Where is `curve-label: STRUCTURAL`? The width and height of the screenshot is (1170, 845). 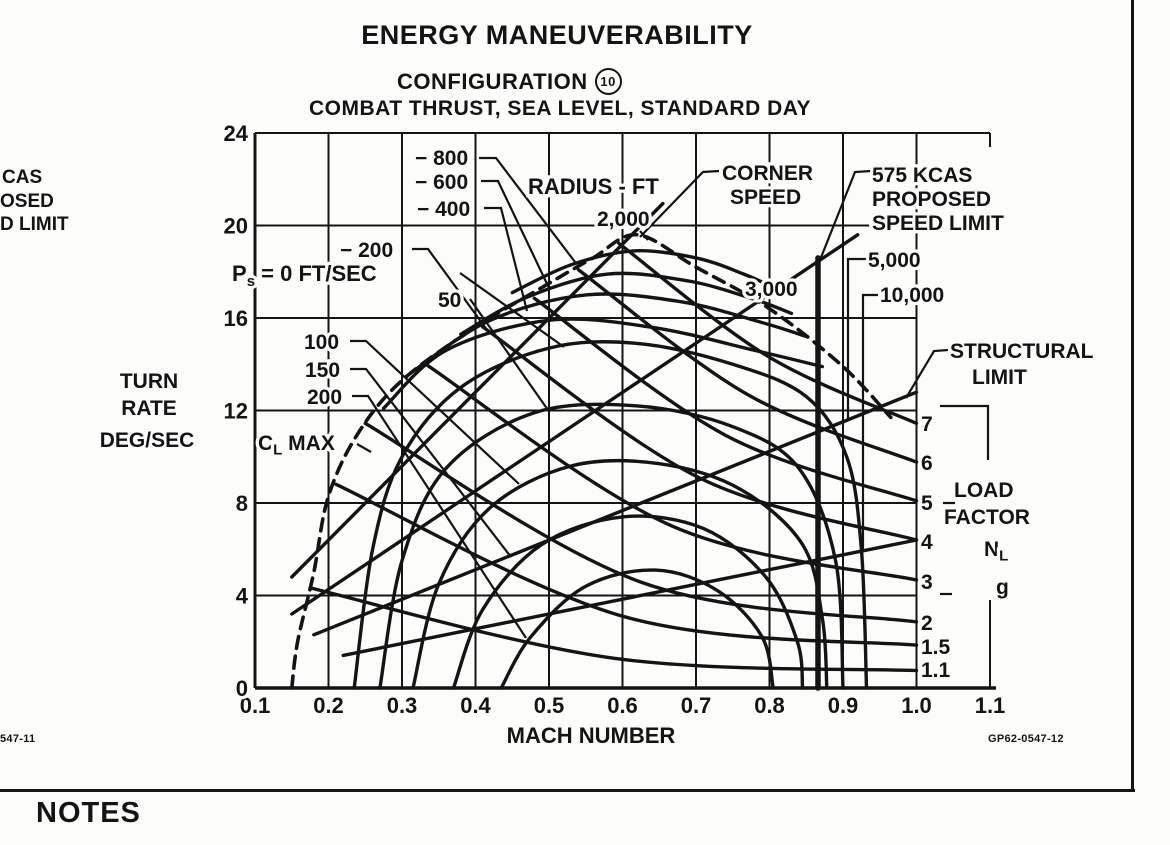
curve-label: STRUCTURAL is located at coordinates (1022, 351).